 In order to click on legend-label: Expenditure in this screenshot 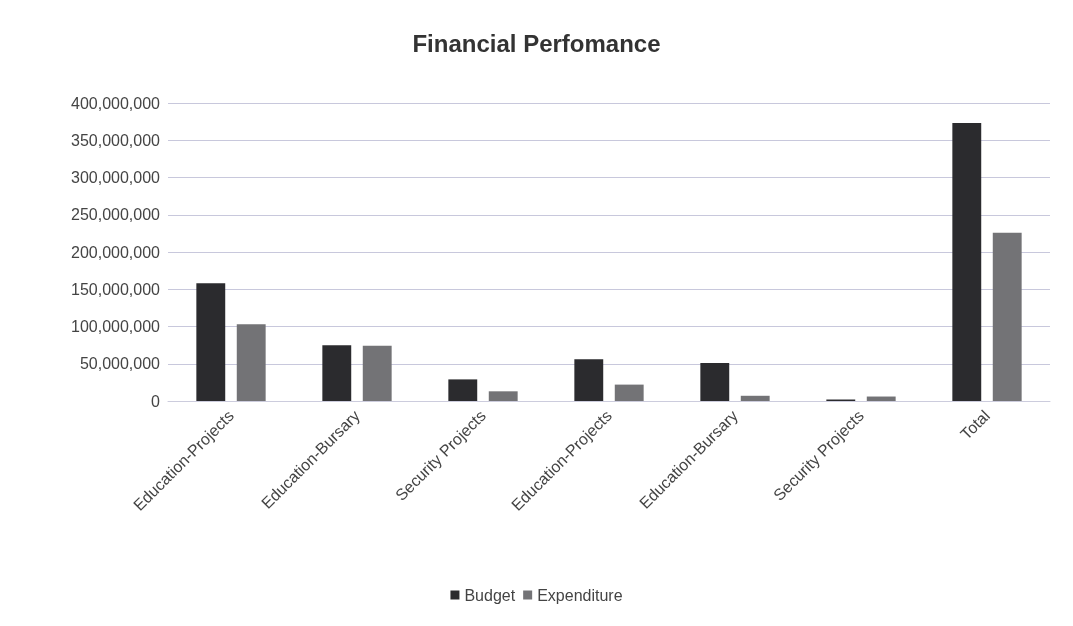, I will do `click(580, 595)`.